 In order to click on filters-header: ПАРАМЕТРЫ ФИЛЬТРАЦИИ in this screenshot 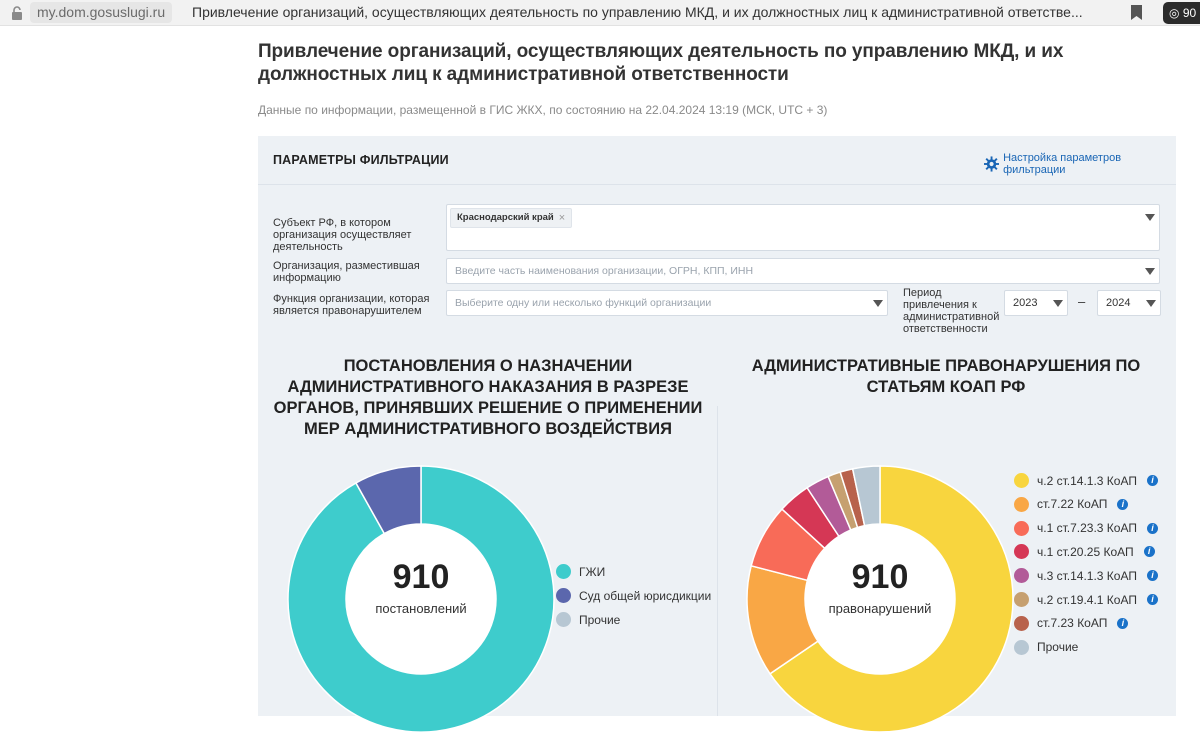, I will do `click(361, 160)`.